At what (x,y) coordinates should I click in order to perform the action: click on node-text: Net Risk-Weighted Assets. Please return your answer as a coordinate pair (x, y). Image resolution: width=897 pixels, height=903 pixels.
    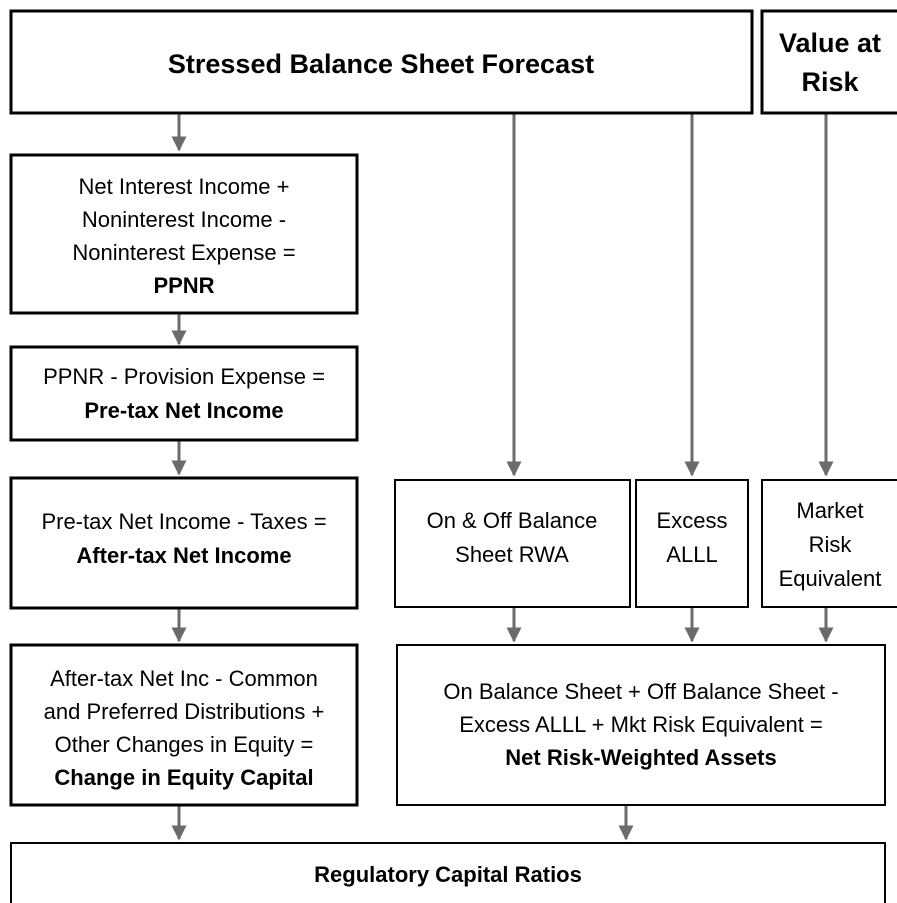
    Looking at the image, I should click on (640, 757).